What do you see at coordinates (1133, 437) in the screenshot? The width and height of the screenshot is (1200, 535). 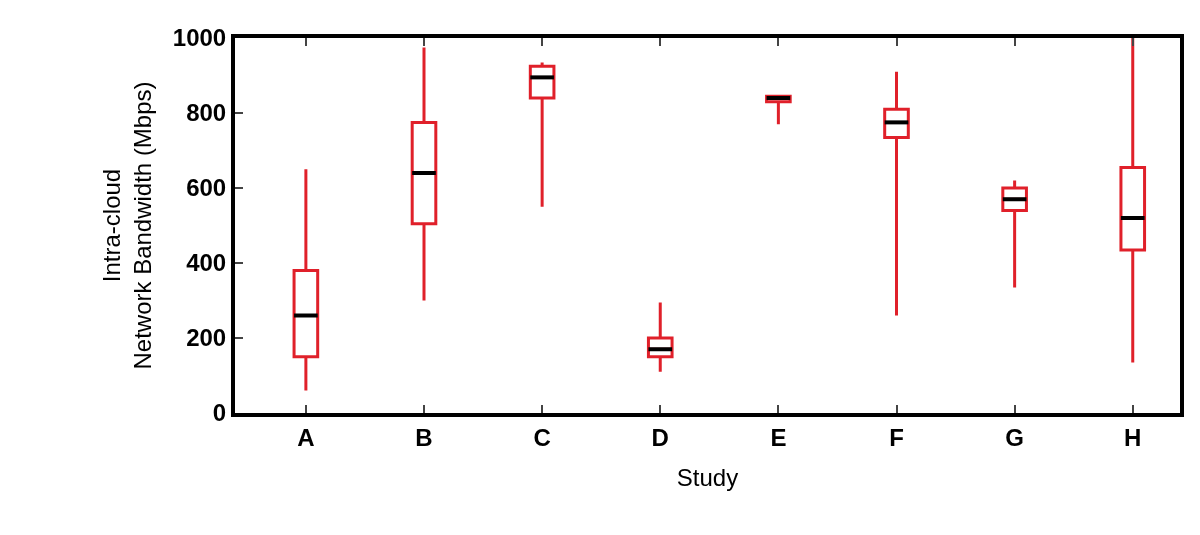 I see `x-tick-label: H` at bounding box center [1133, 437].